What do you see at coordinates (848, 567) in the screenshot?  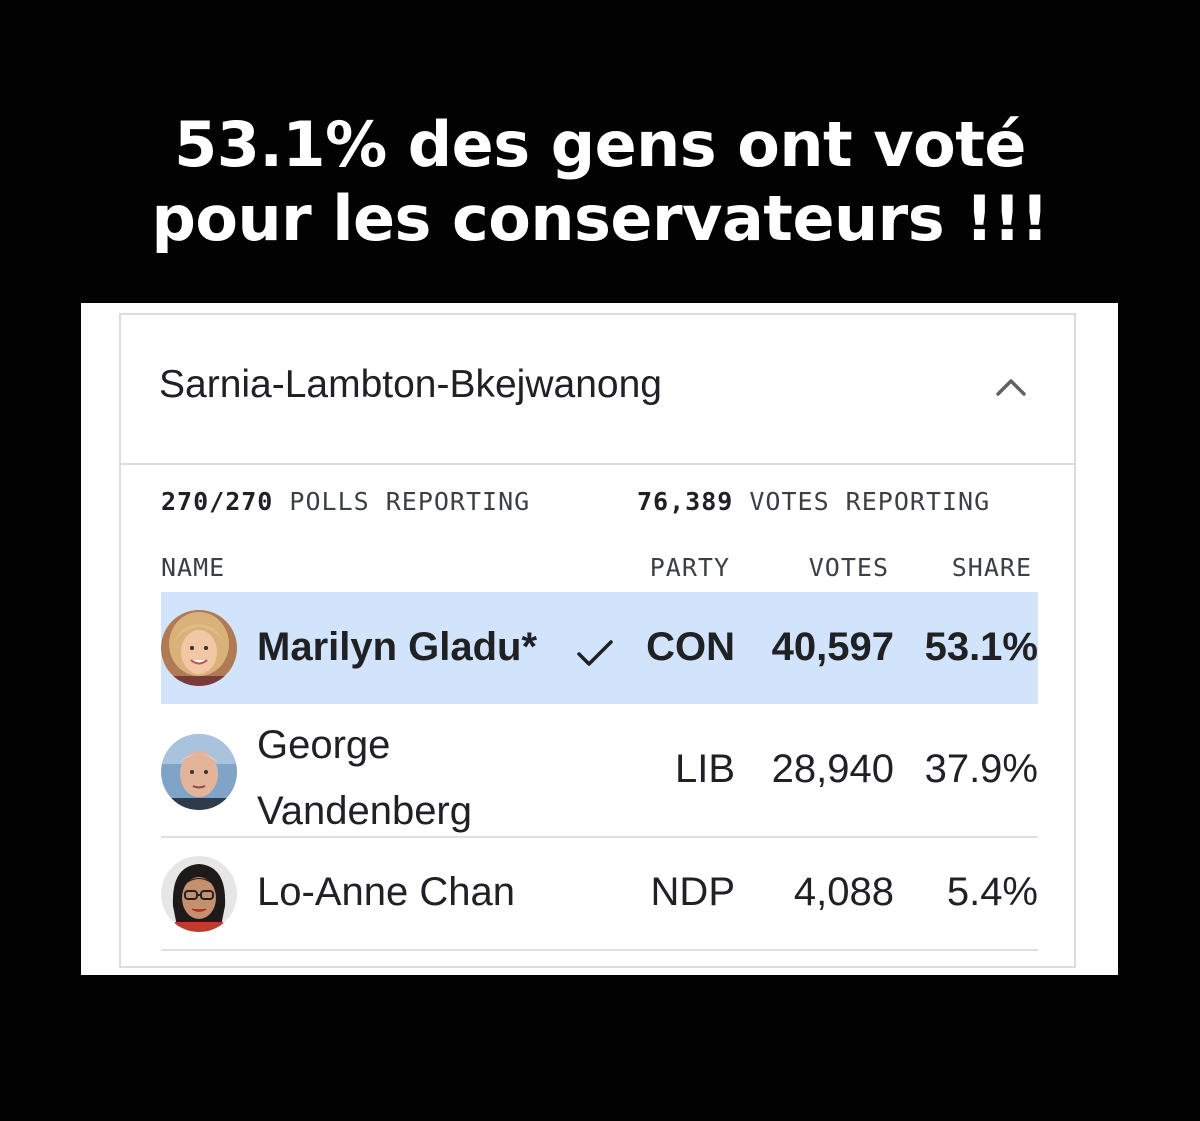 I see `column-header-votes: VOTES` at bounding box center [848, 567].